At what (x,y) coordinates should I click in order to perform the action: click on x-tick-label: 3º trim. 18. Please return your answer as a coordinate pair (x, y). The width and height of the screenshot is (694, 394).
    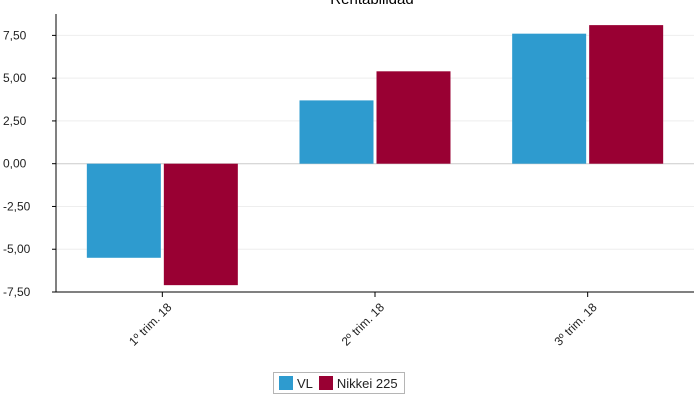
    Looking at the image, I should click on (575, 324).